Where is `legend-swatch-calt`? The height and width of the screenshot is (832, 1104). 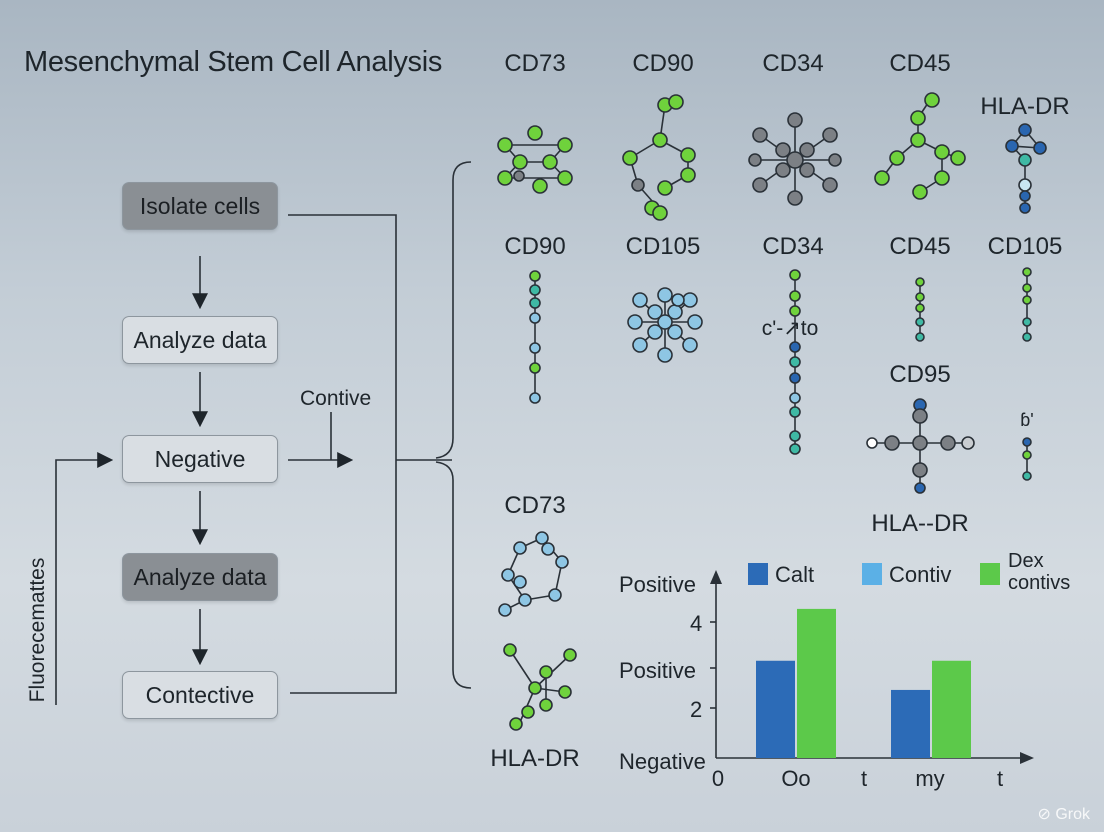
legend-swatch-calt is located at coordinates (758, 574).